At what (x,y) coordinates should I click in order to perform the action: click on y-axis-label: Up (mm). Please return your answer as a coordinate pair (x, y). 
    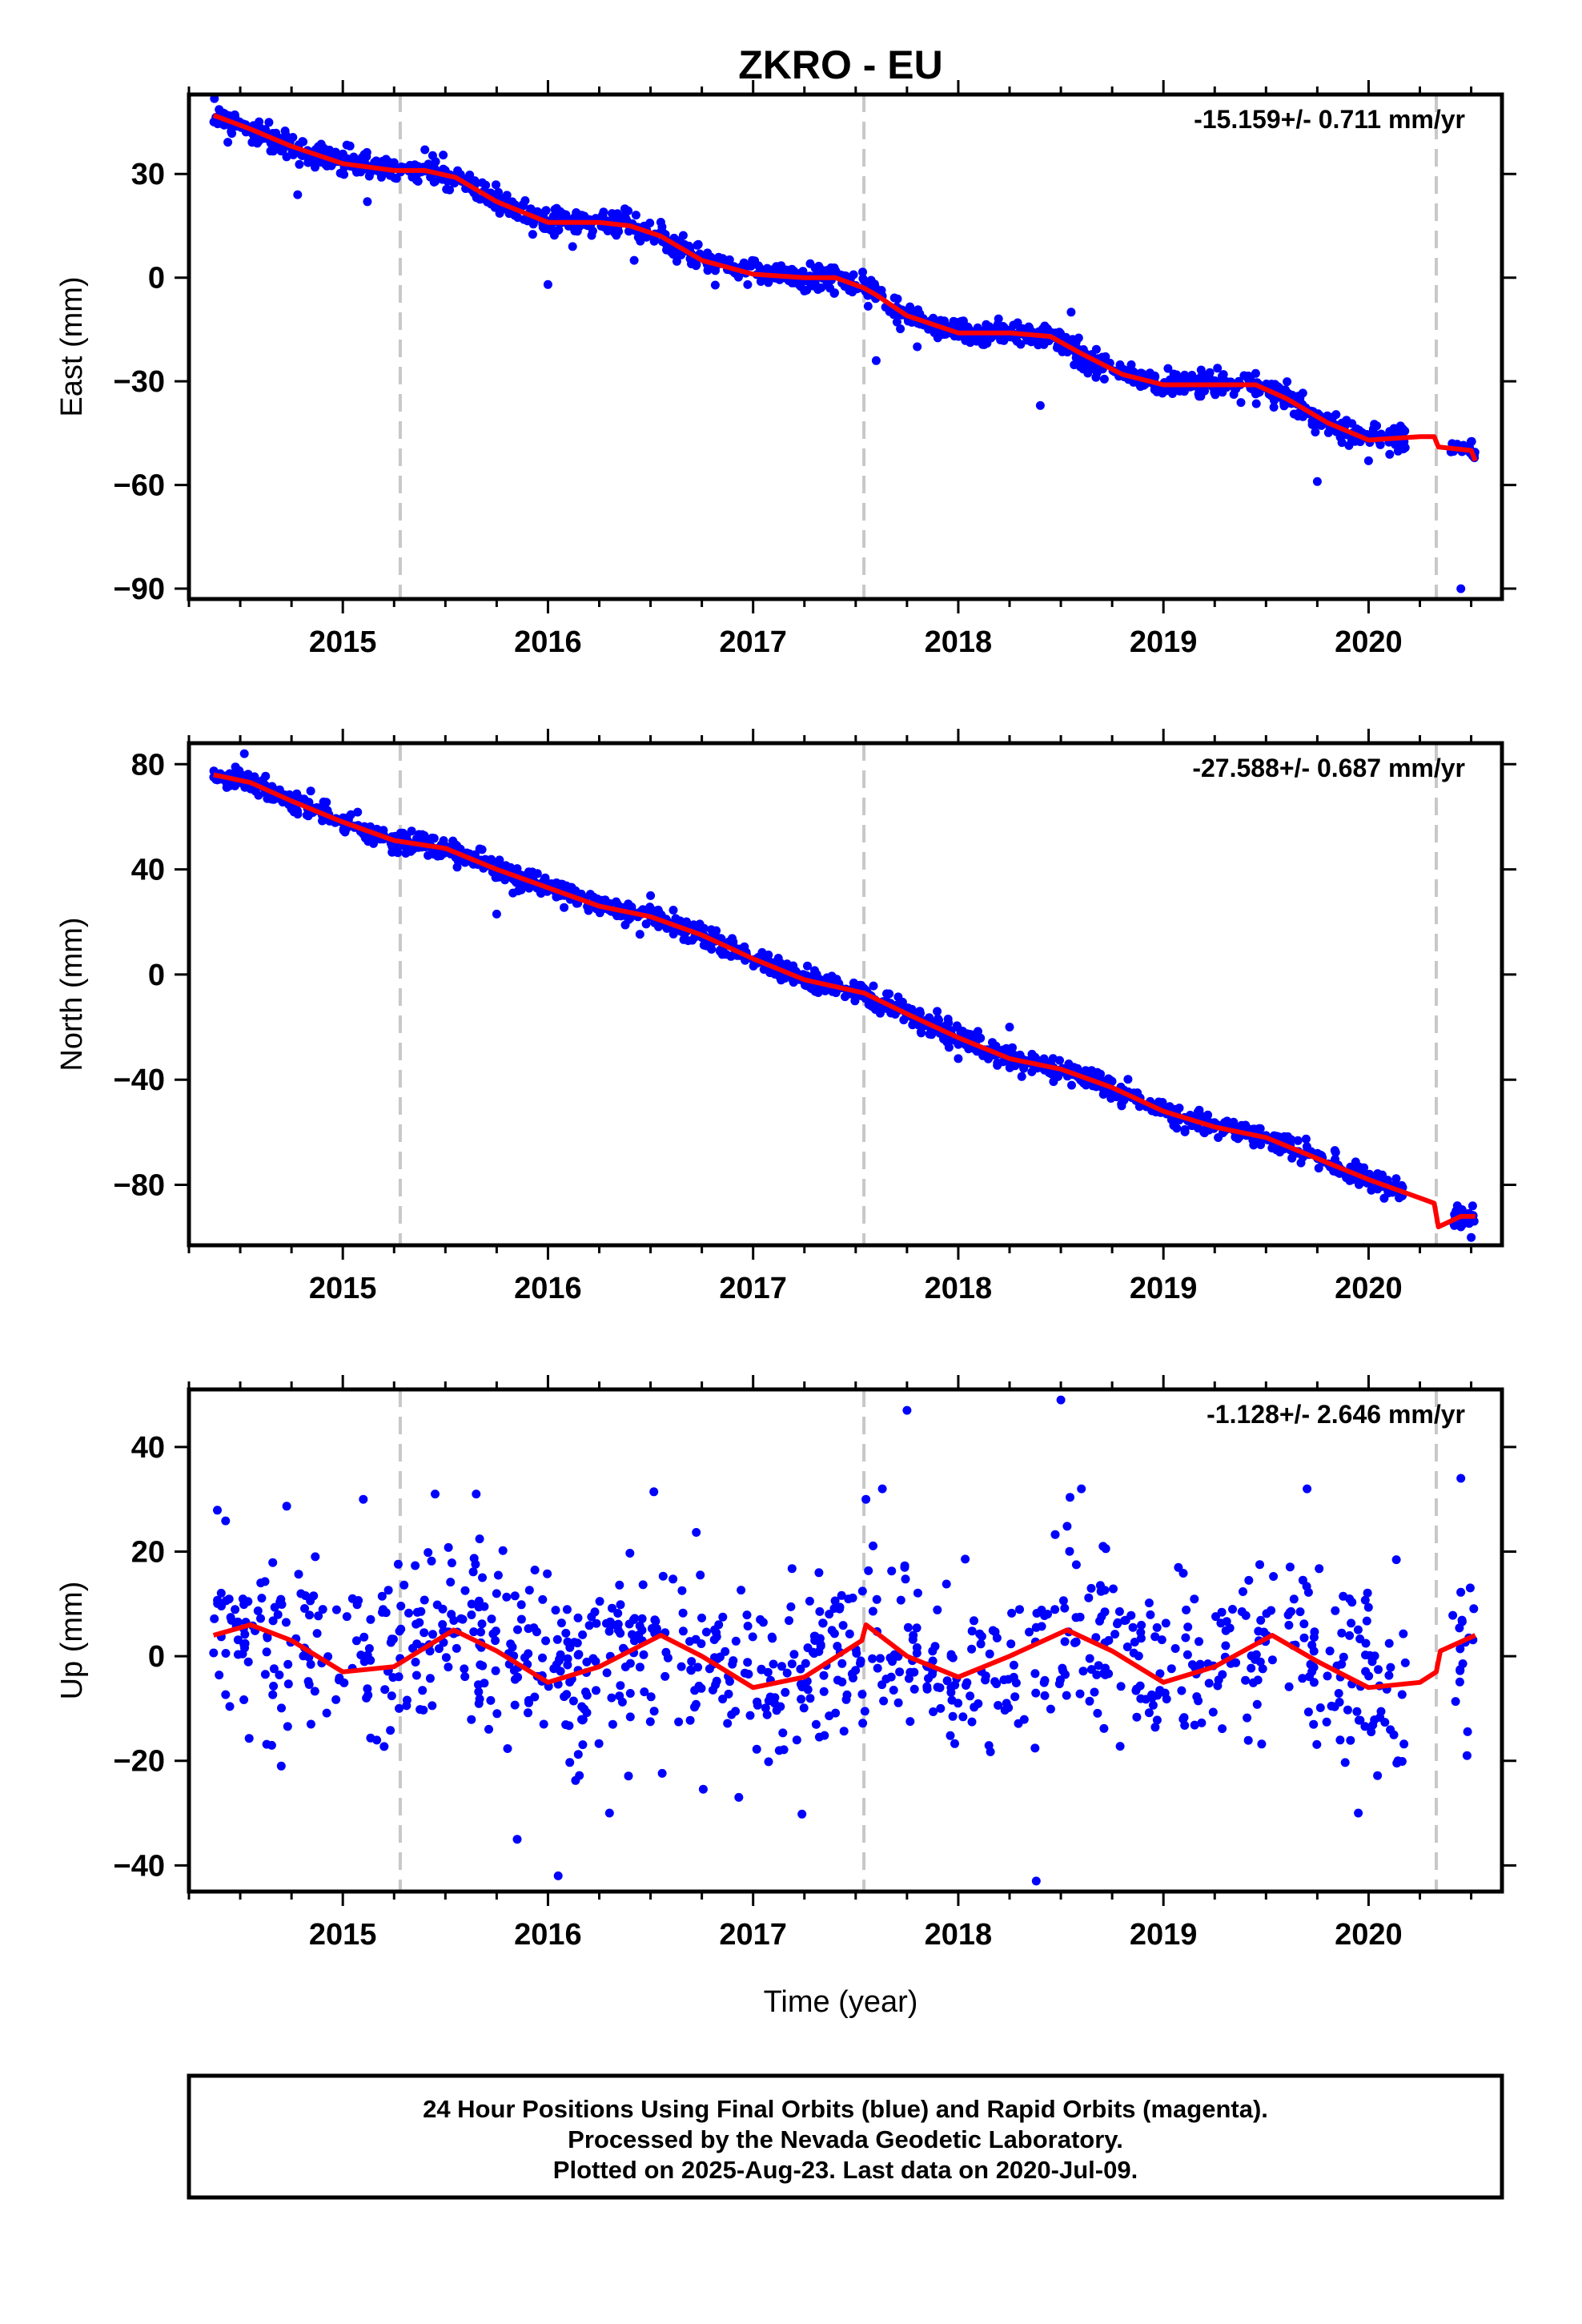
    Looking at the image, I should click on (72, 1641).